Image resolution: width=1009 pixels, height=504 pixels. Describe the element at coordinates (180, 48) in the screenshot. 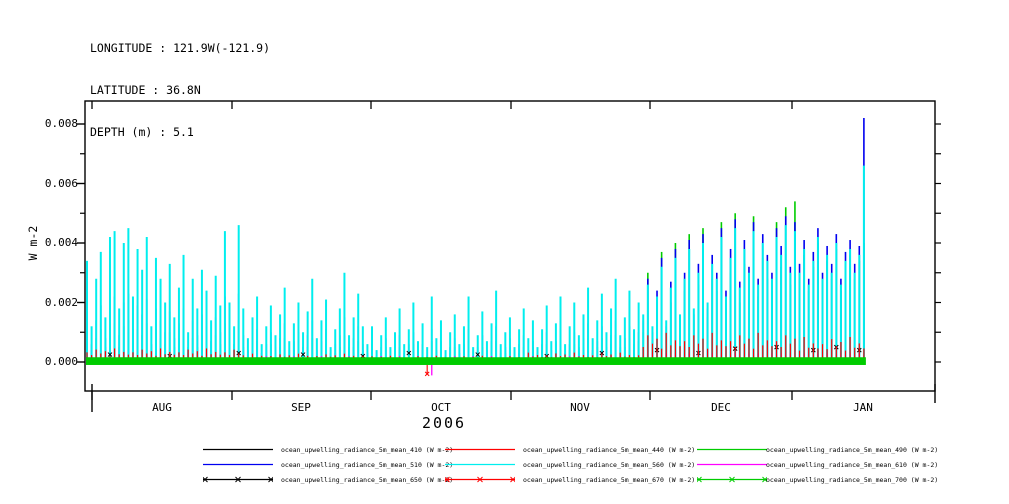

I see `longitude-label: LONGITUDE : 121.9W(-121.9)` at that location.